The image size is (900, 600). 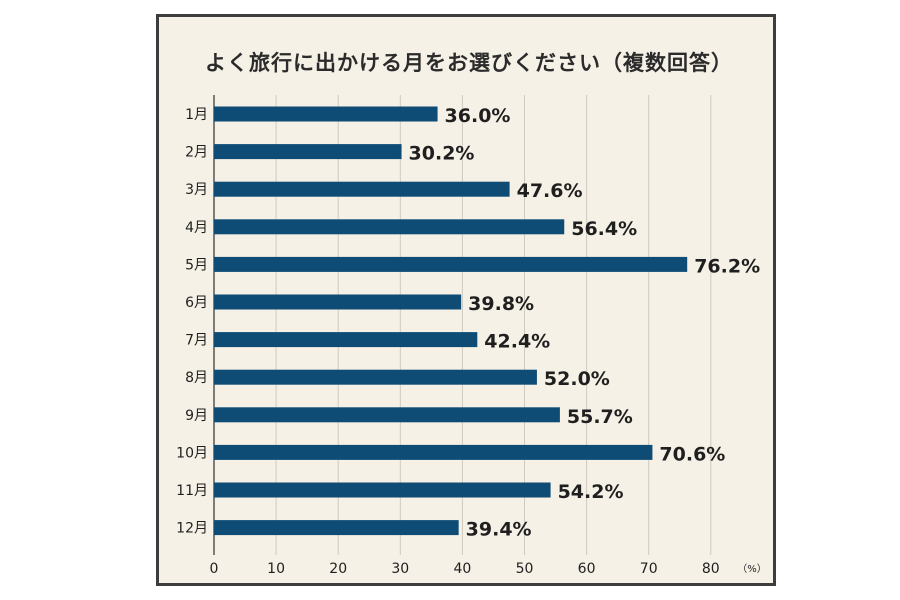 What do you see at coordinates (400, 569) in the screenshot?
I see `x-tick-label: 30` at bounding box center [400, 569].